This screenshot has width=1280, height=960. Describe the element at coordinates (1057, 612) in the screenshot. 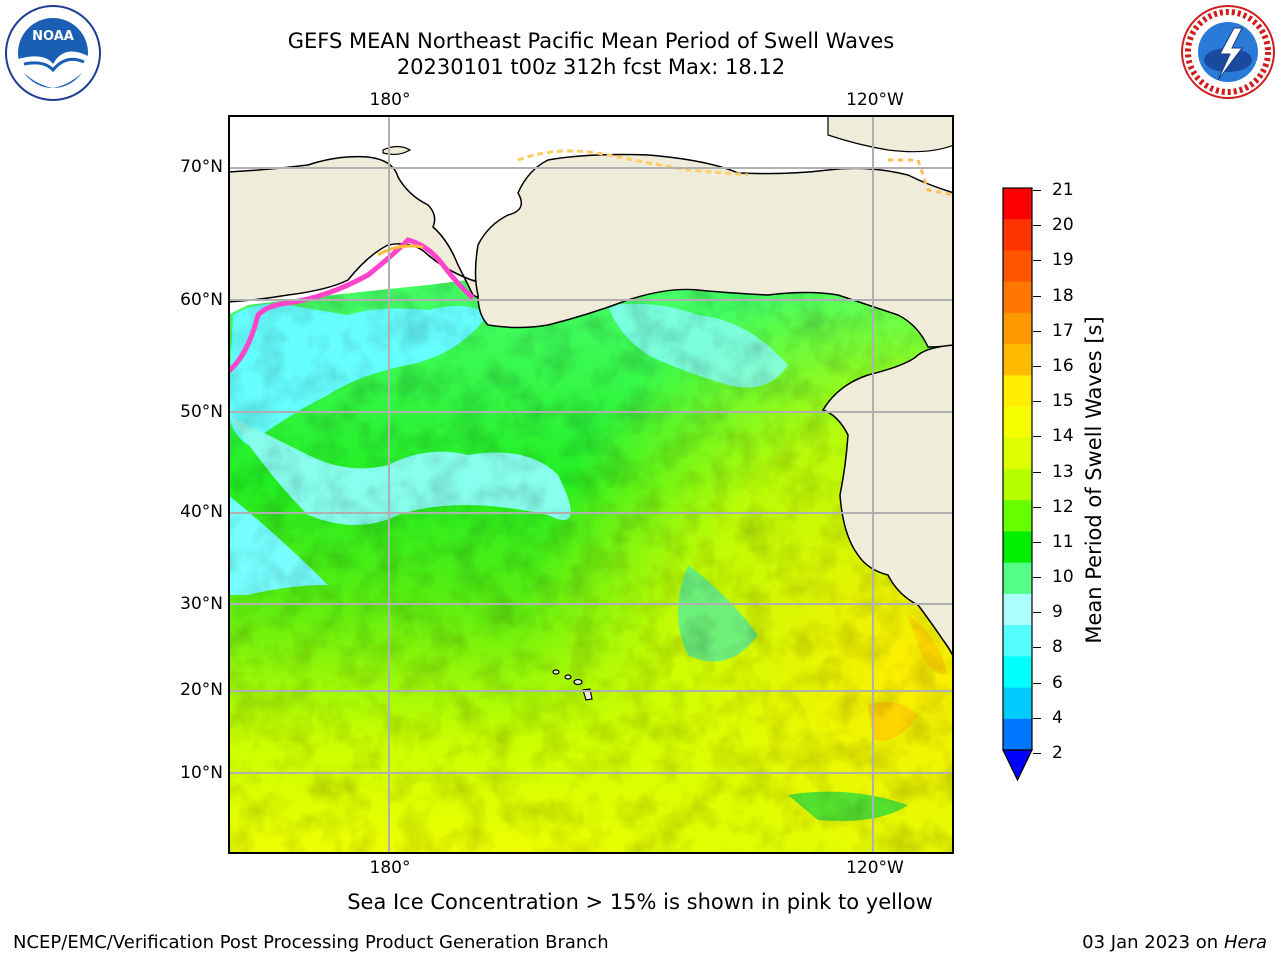

I see `colorbar-tick-label: 9` at that location.